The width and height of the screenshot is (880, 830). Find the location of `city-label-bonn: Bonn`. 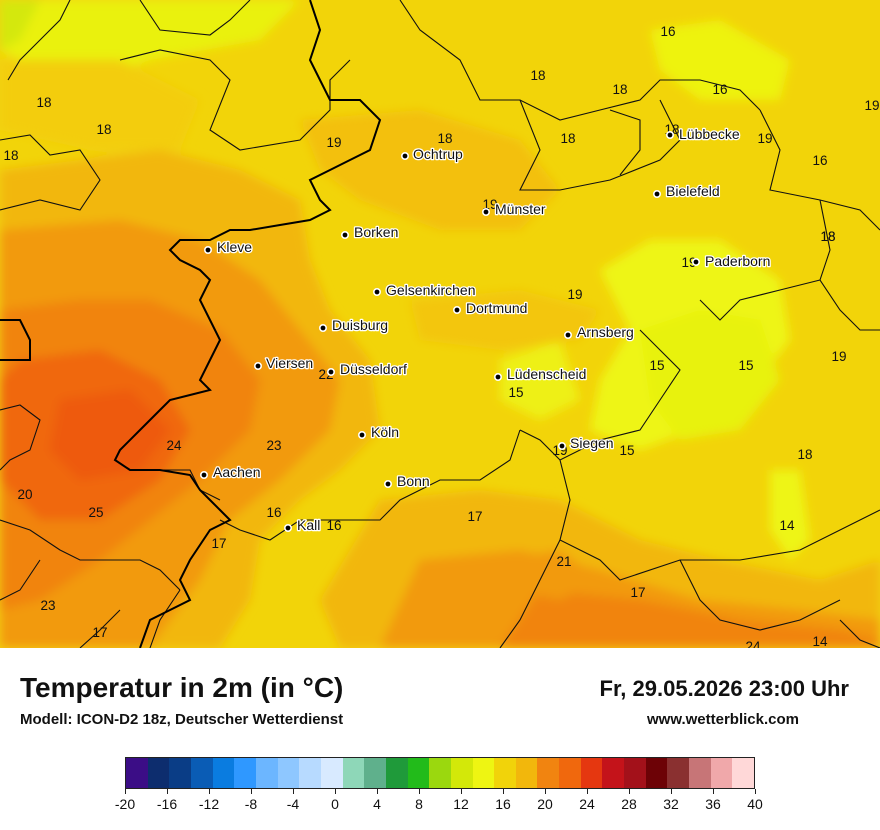

city-label-bonn: Bonn is located at coordinates (413, 481).